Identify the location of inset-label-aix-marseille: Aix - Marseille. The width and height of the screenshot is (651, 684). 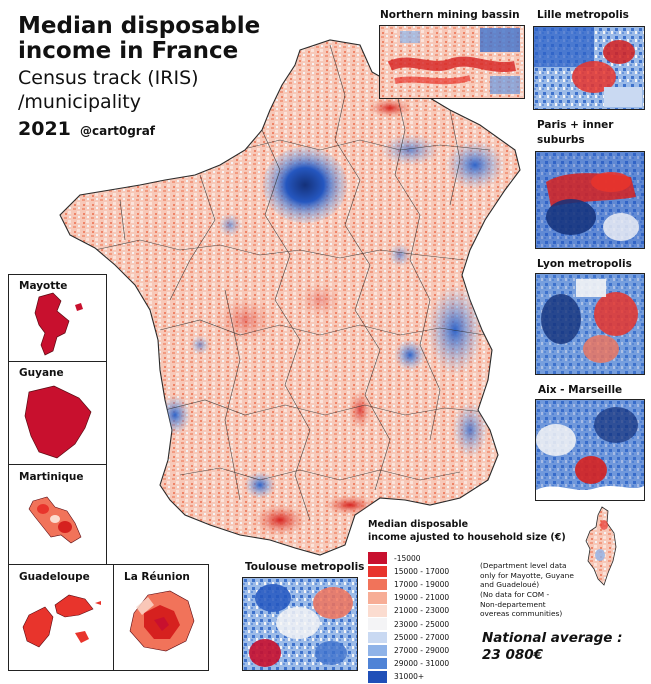
(580, 390).